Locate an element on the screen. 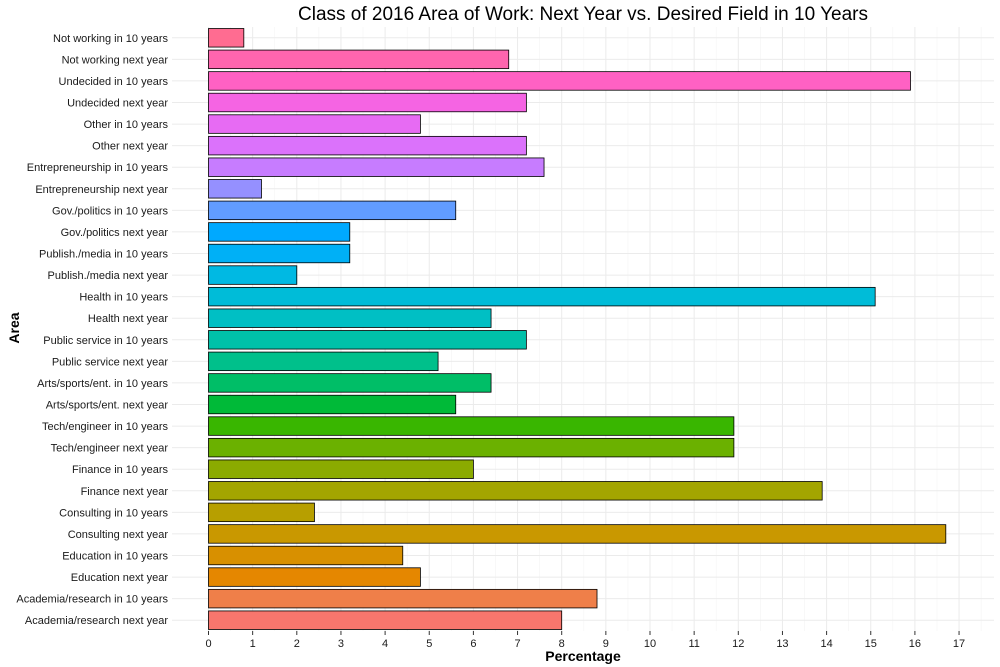 The width and height of the screenshot is (1000, 667). x-tick-label: 5 is located at coordinates (429, 644).